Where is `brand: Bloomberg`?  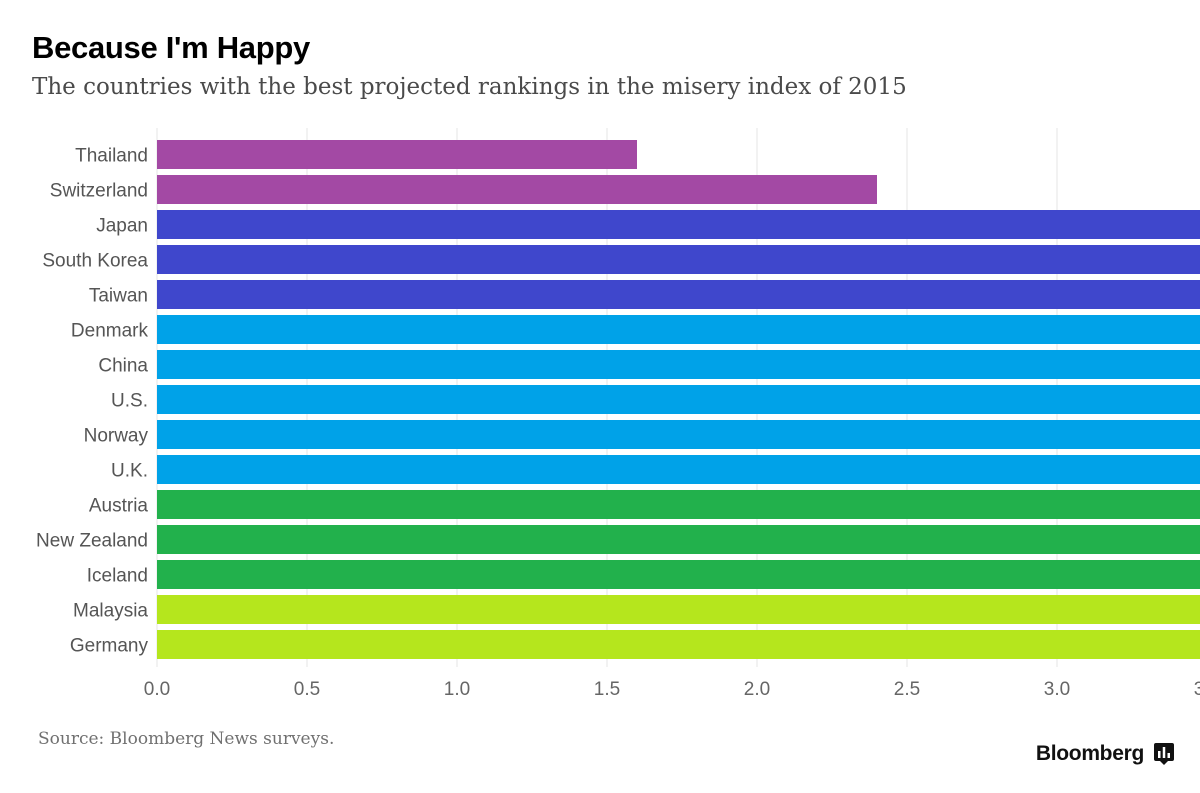 brand: Bloomberg is located at coordinates (1105, 754).